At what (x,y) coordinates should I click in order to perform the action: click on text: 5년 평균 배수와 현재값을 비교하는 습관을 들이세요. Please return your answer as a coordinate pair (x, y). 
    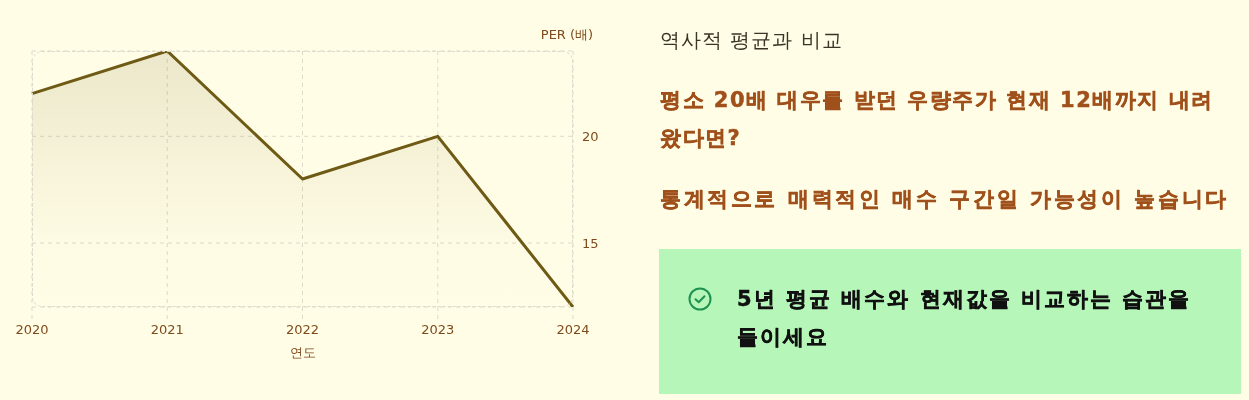
    Looking at the image, I should click on (965, 318).